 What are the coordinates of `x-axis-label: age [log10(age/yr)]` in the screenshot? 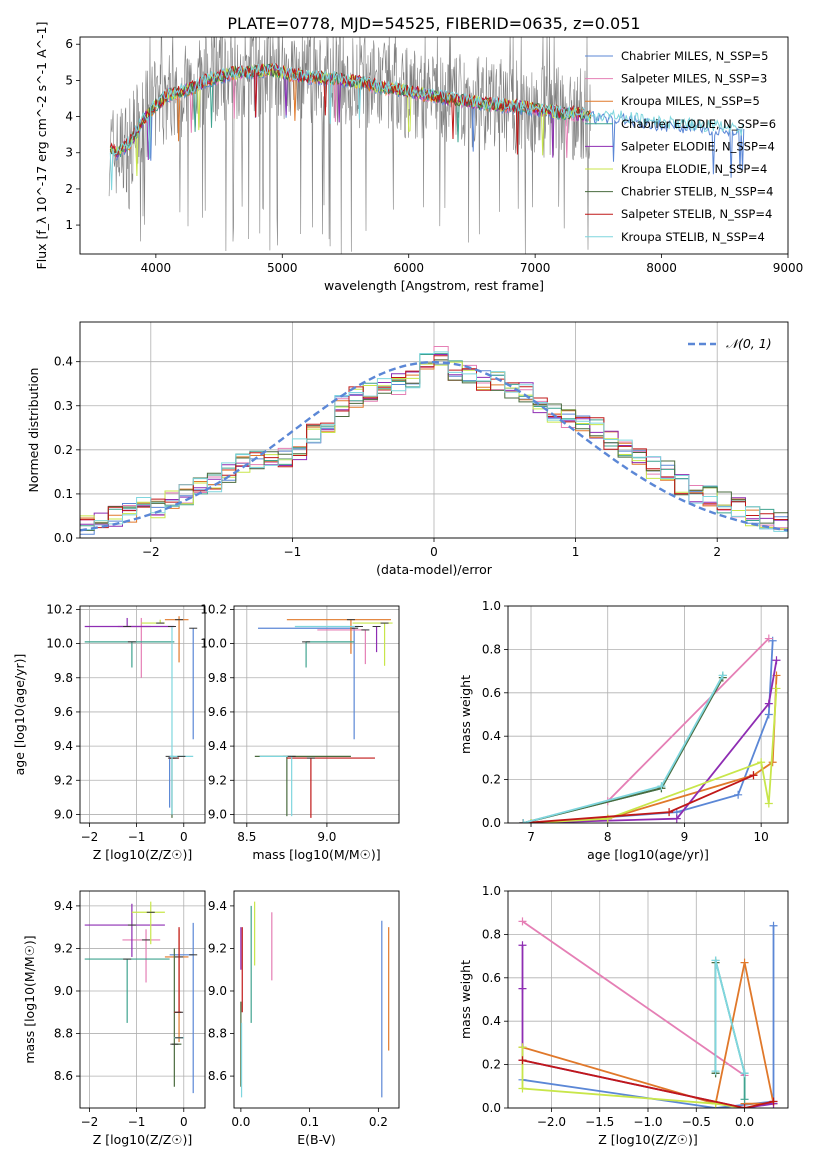 It's located at (648, 854).